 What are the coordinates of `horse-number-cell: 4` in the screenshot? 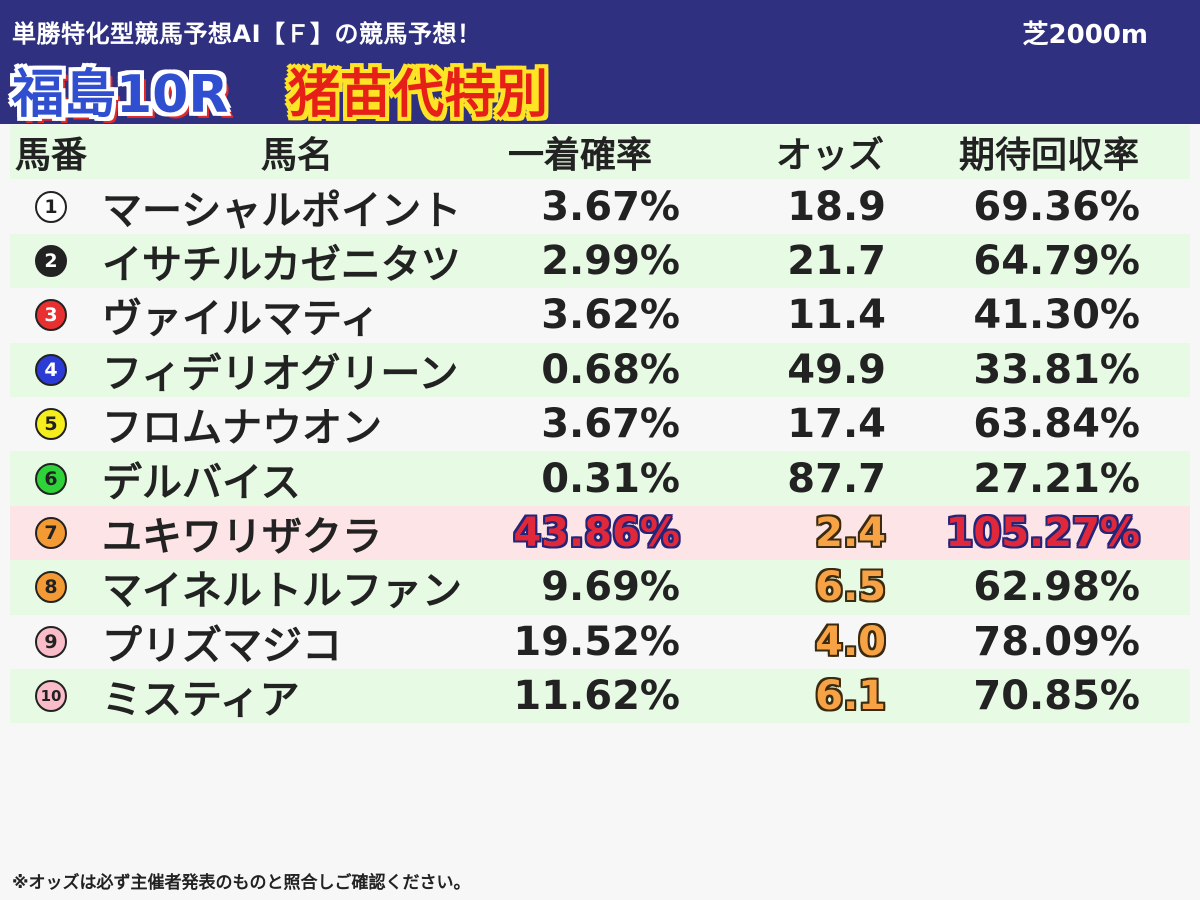 It's located at (51, 370).